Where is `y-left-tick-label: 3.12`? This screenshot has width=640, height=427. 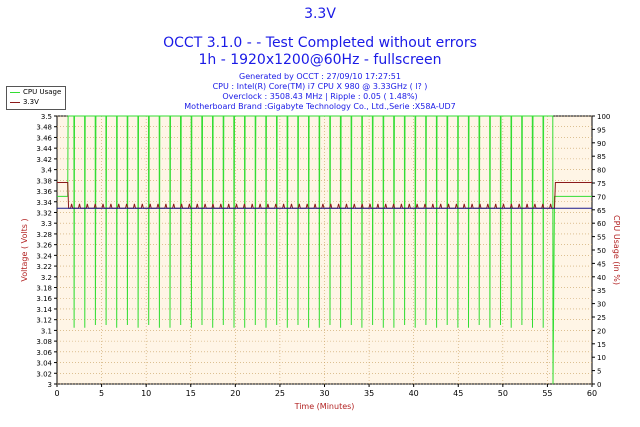
y-left-tick-label: 3.12 is located at coordinates (44, 321).